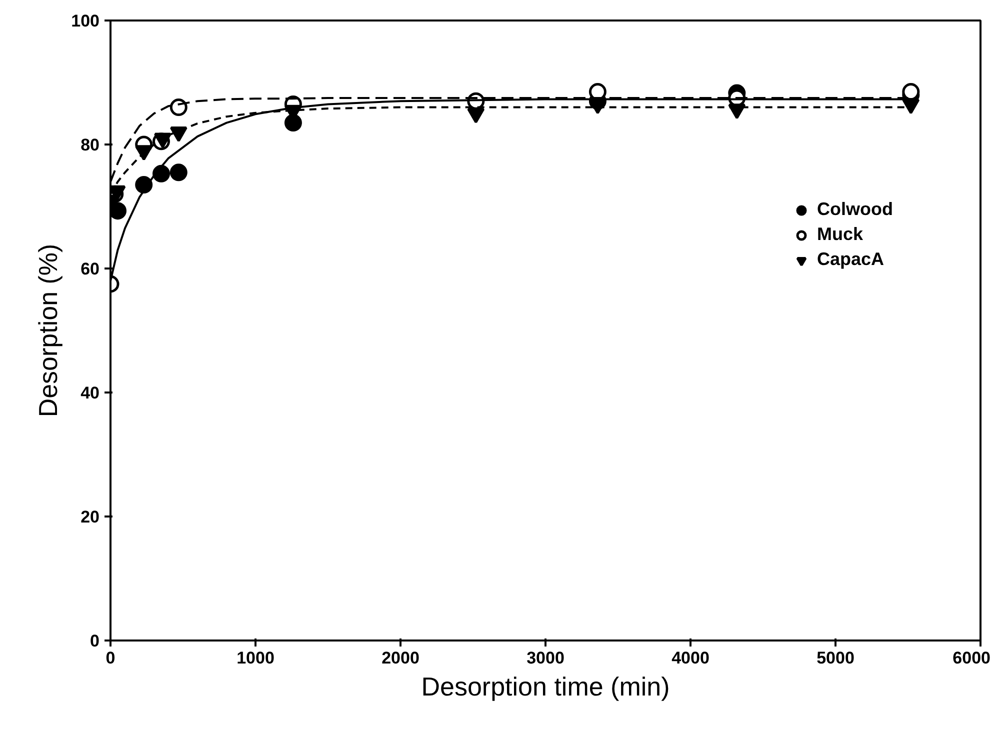 The height and width of the screenshot is (746, 995). I want to click on x-tick-label: 4000, so click(691, 658).